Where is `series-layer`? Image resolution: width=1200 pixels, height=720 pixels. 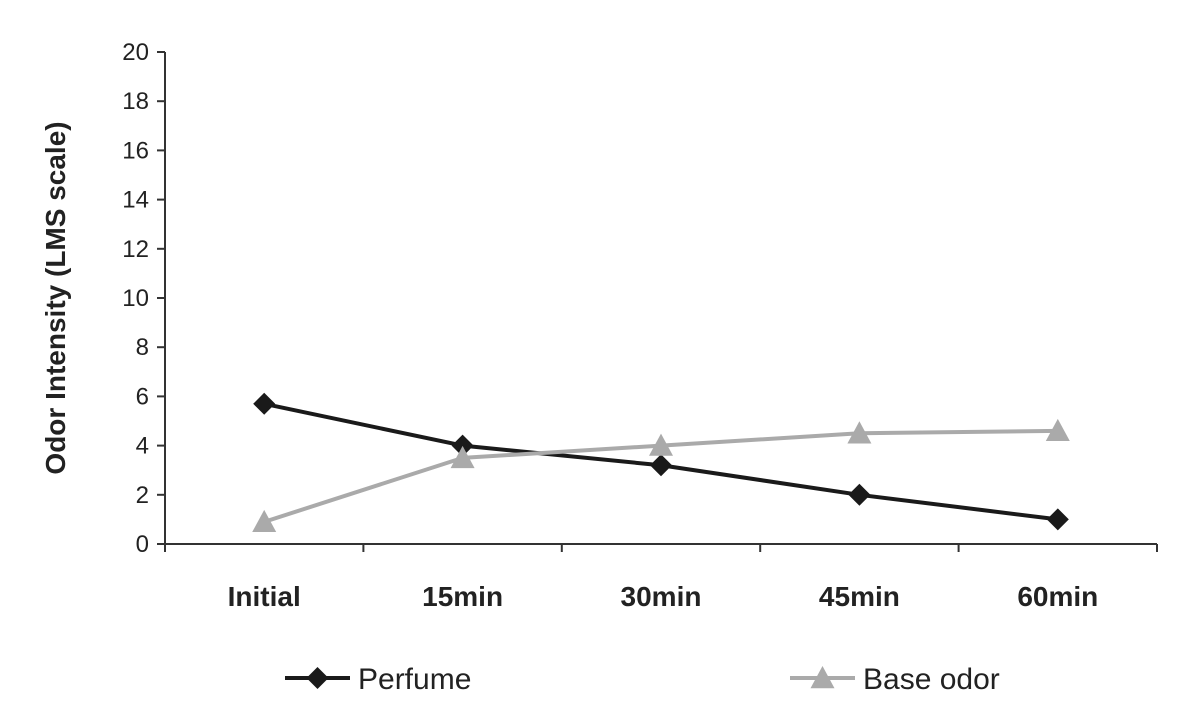
series-layer is located at coordinates (661, 462).